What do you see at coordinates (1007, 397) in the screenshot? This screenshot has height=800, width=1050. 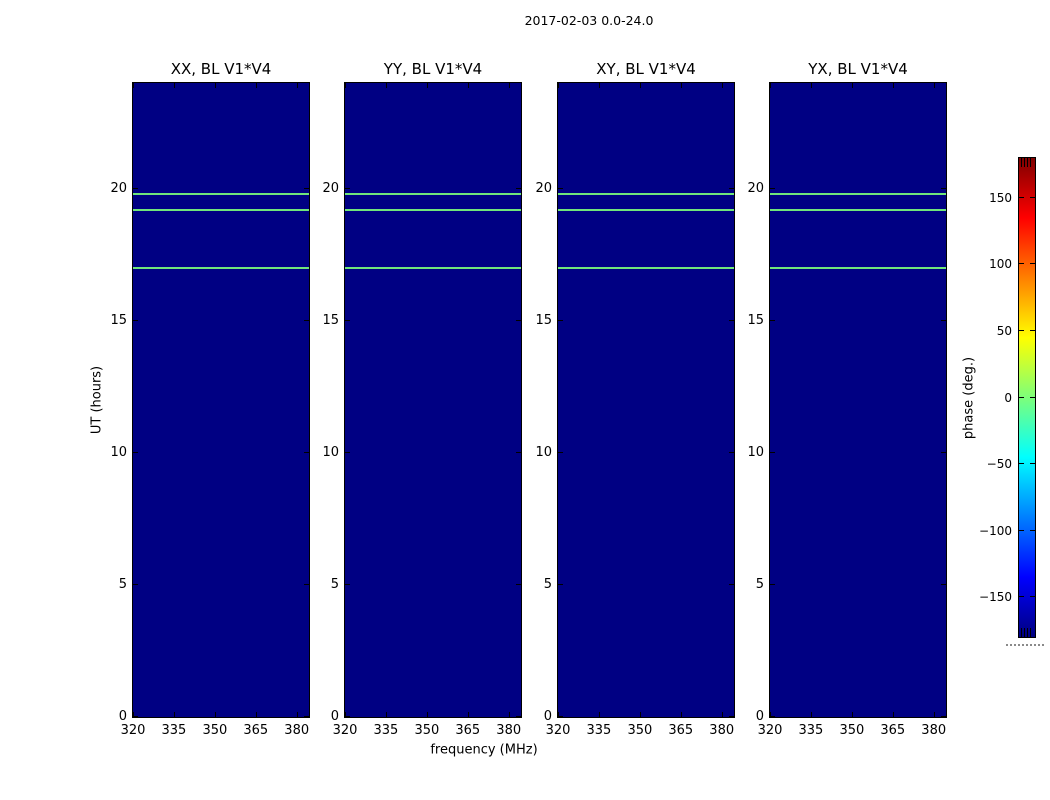 I see `colorbar: 150 100 50 0 −50 −100 −150` at bounding box center [1007, 397].